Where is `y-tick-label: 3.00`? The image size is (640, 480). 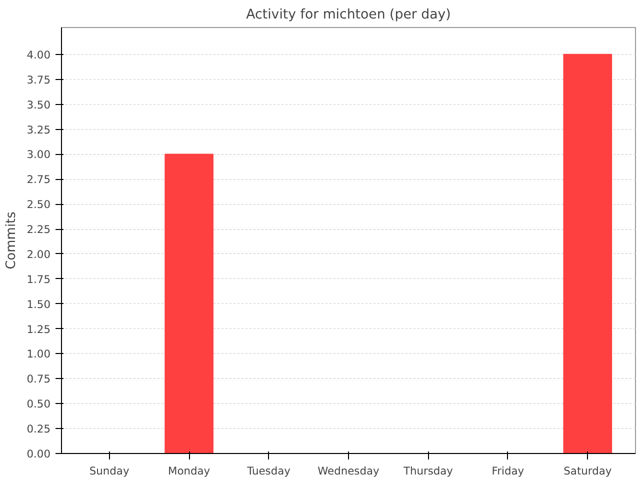 y-tick-label: 3.00 is located at coordinates (38, 155).